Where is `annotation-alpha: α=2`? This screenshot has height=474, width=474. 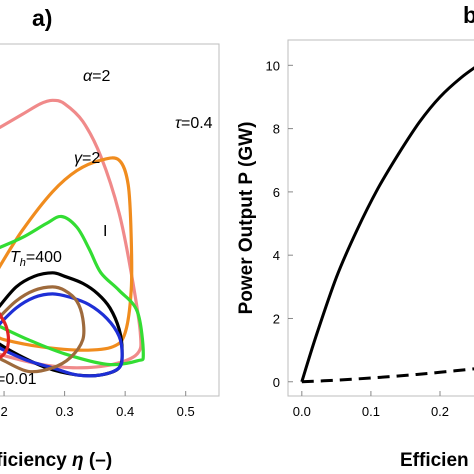
annotation-alpha: α=2 is located at coordinates (96, 76).